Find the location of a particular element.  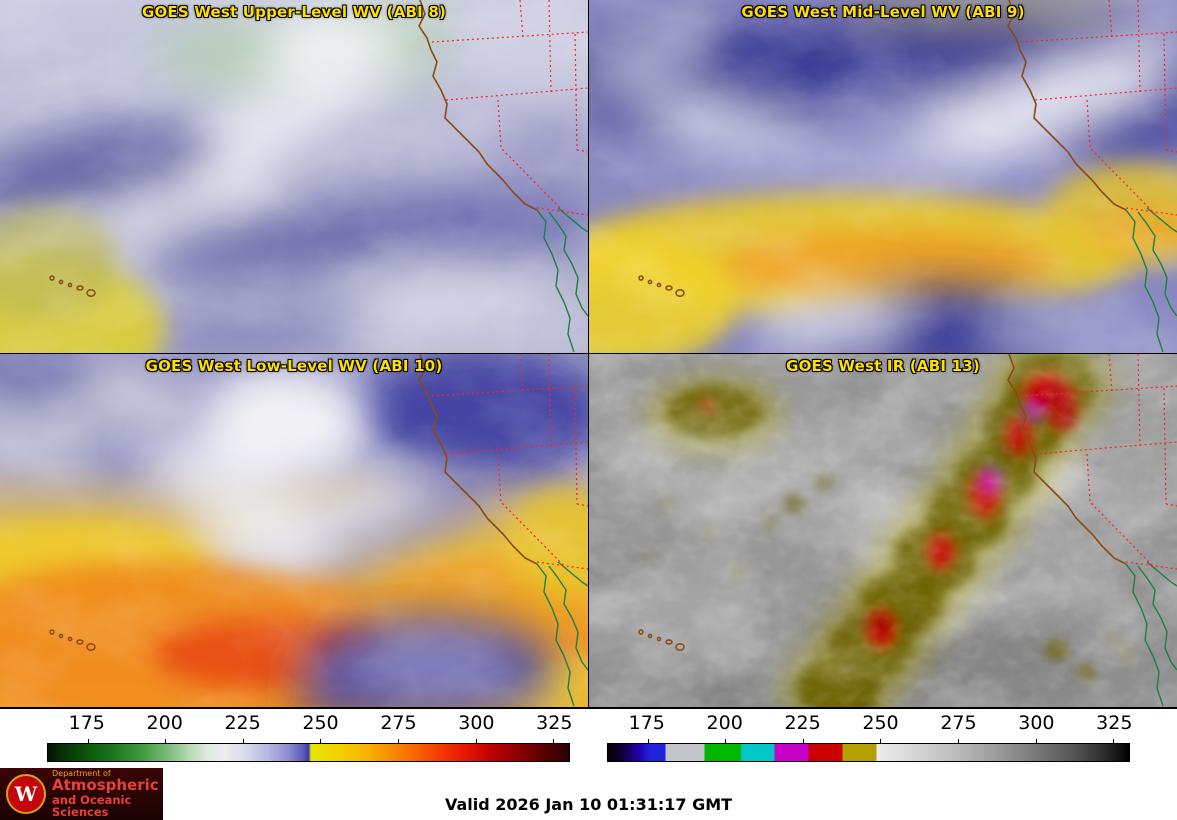

uw-crest-icon: W is located at coordinates (26, 794).